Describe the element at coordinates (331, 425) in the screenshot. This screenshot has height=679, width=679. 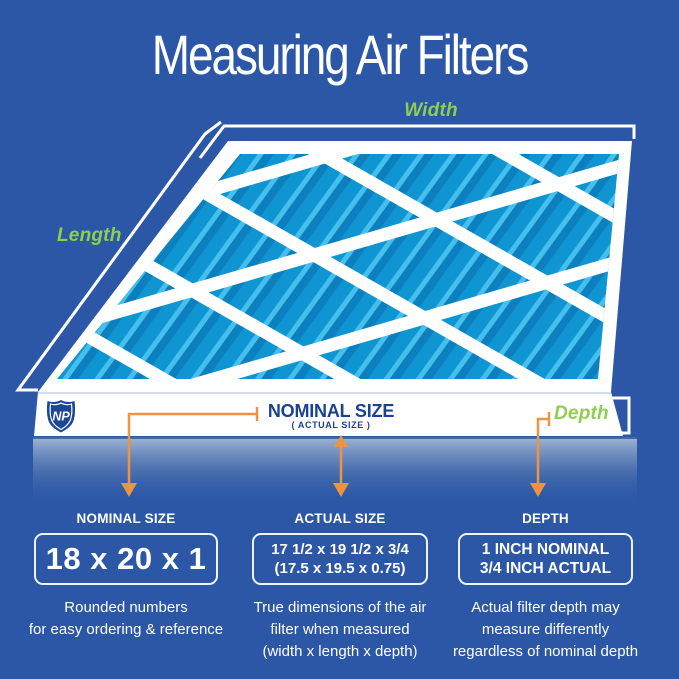
I see `band-actual-size-subtitle: ( ACTUAL SIZE )` at that location.